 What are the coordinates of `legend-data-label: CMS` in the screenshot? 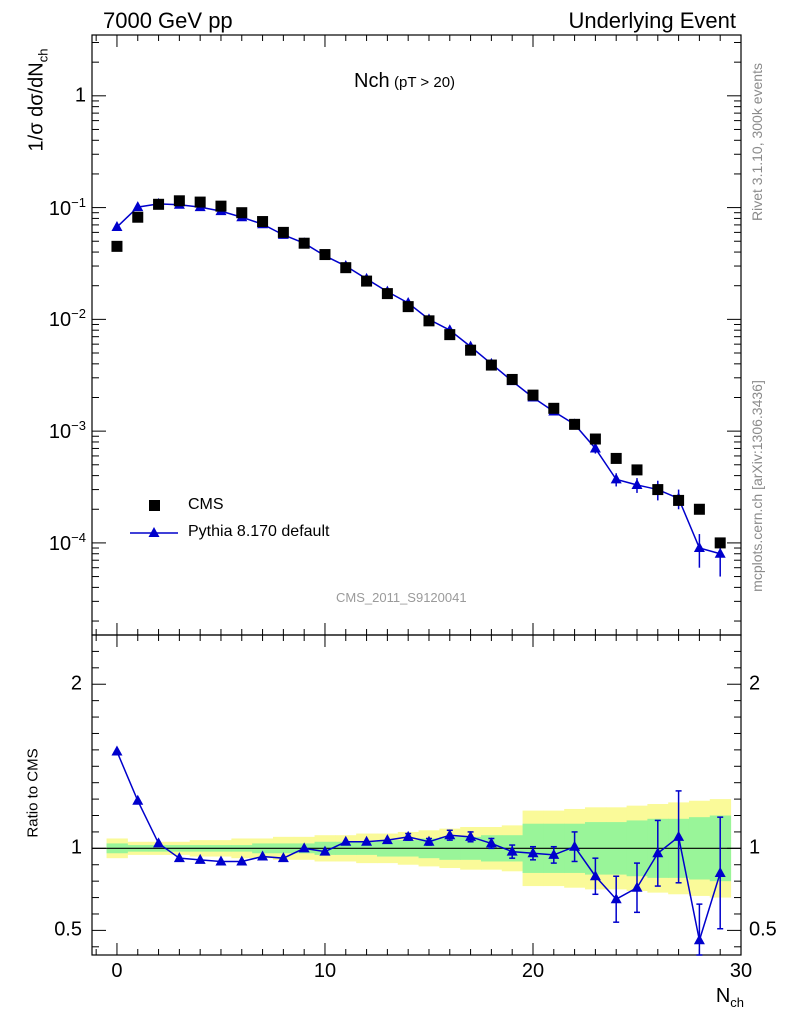 It's located at (206, 504).